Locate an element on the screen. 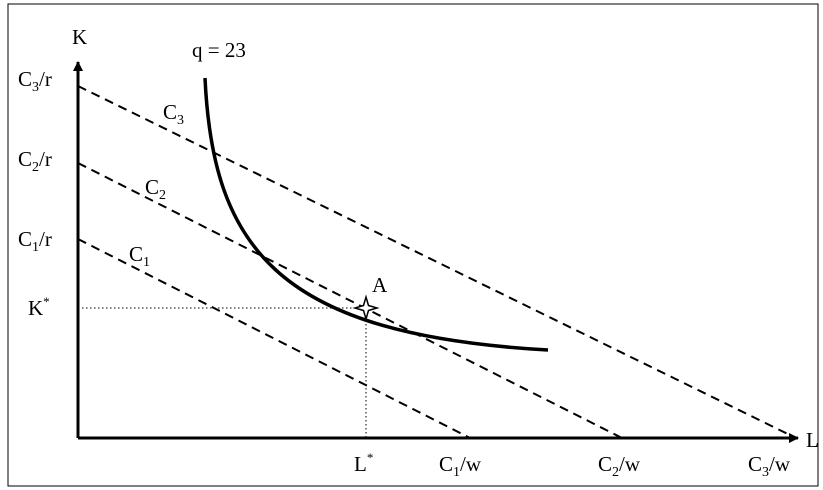  x-intercept-label-c1: C1/w is located at coordinates (460, 466).